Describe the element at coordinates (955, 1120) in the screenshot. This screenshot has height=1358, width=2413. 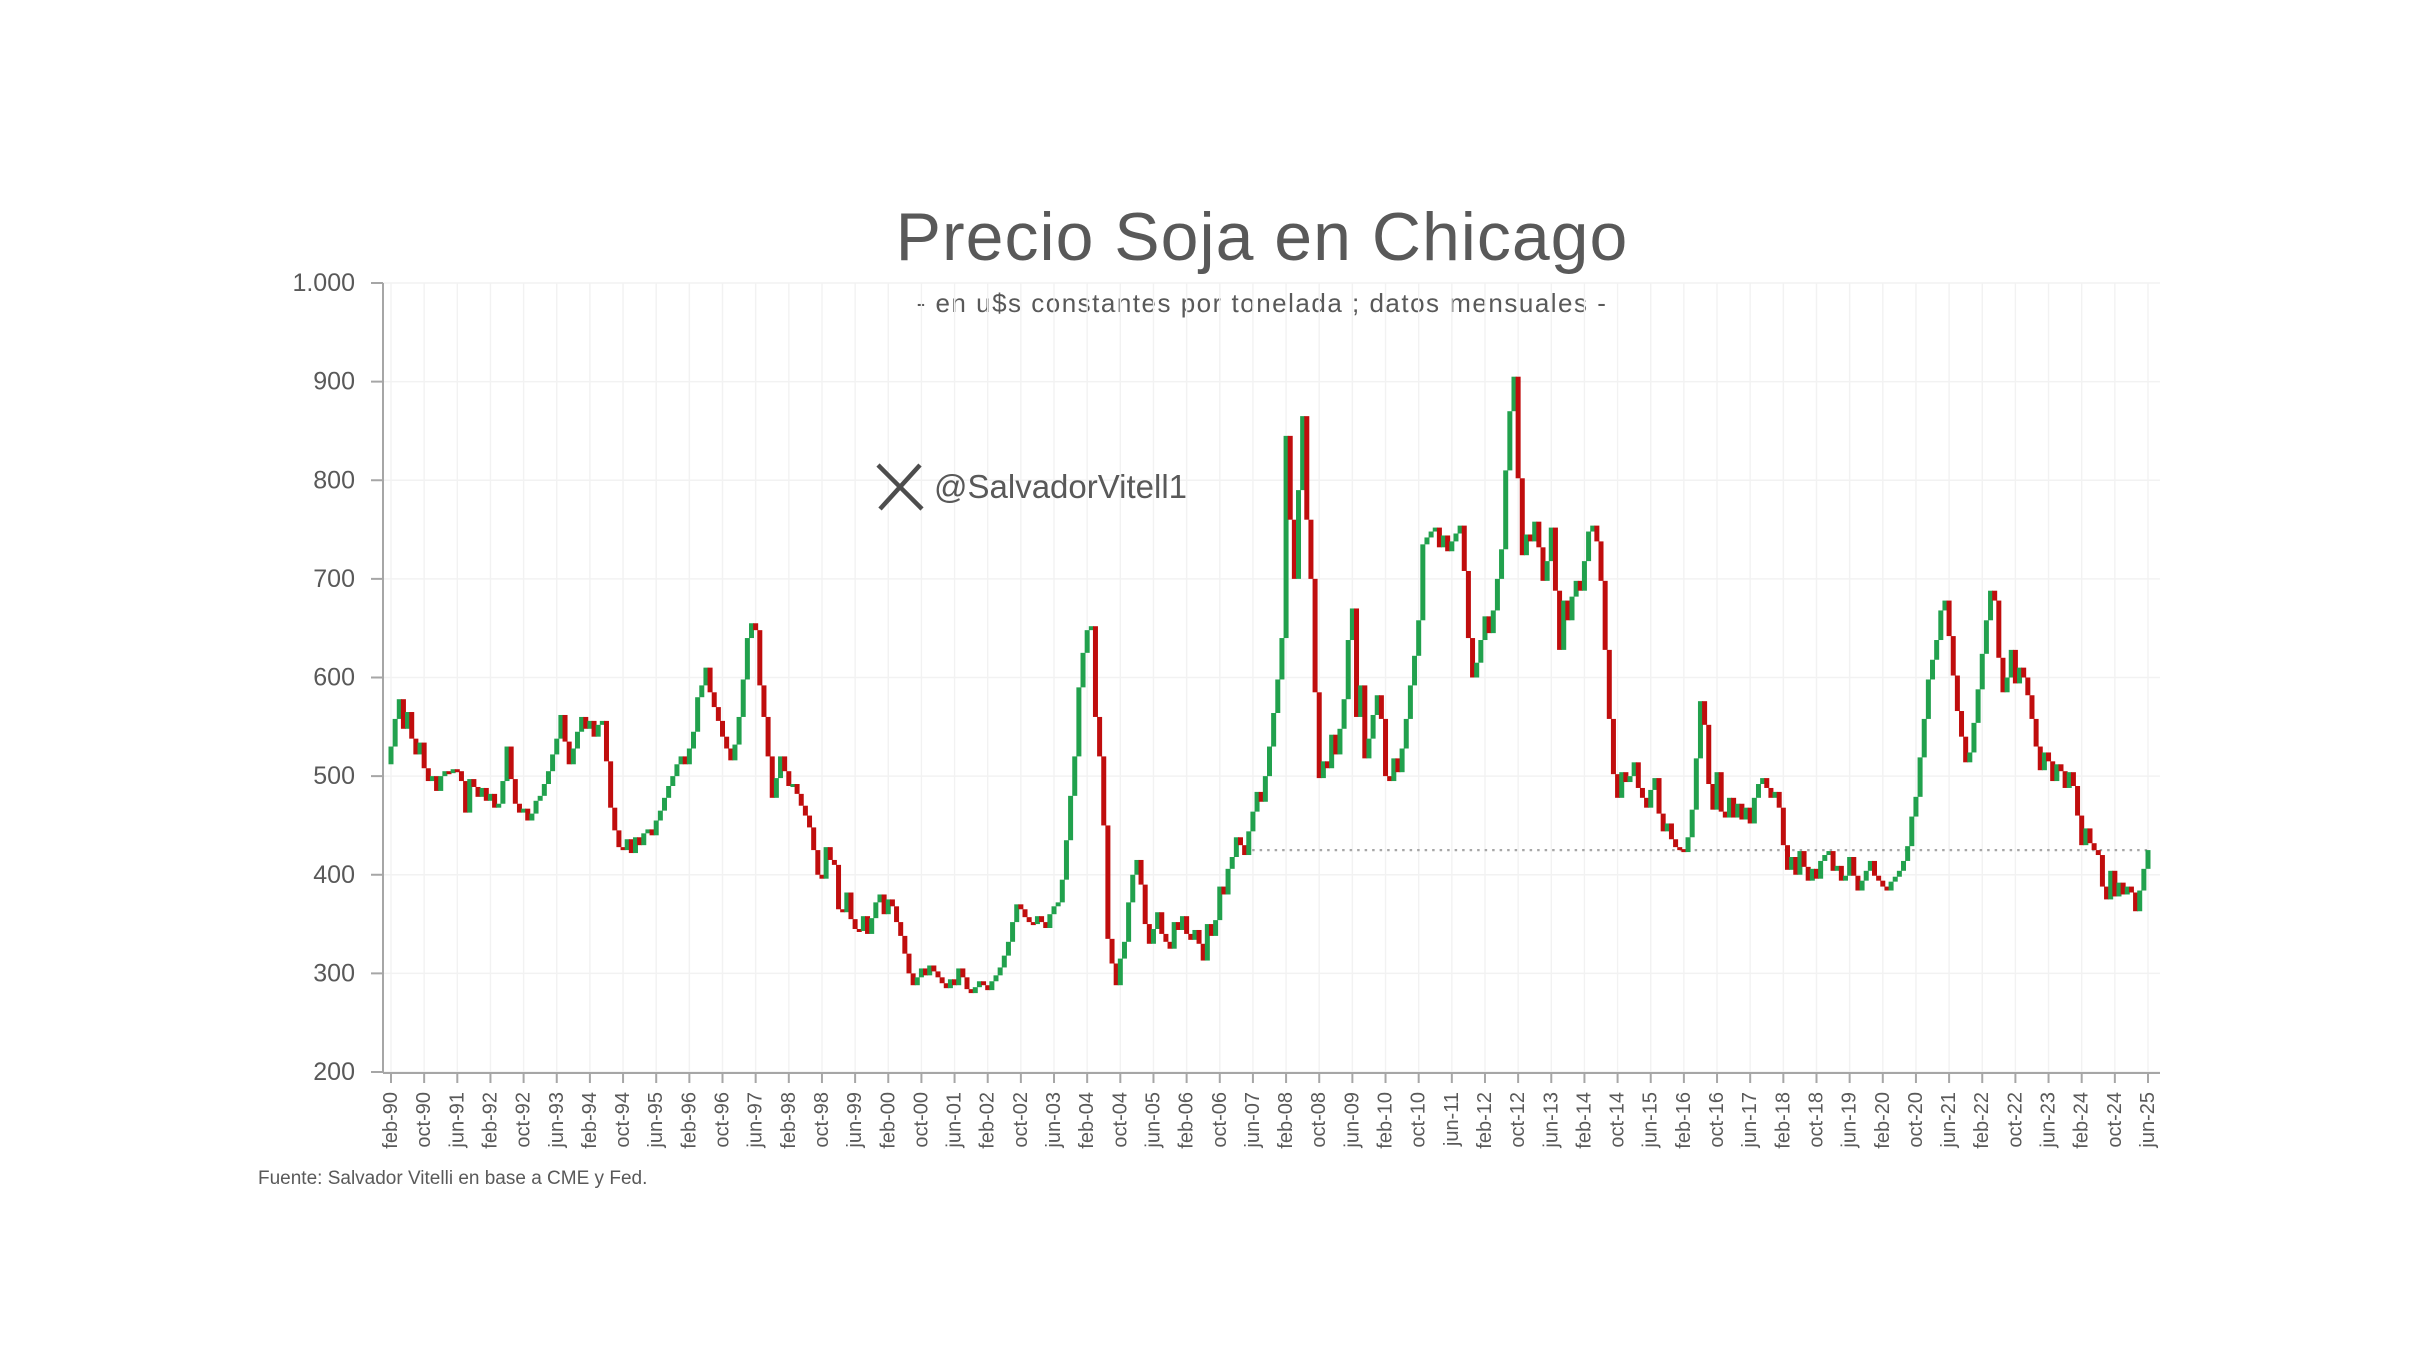
I see `x-tick-label: jun-01` at that location.